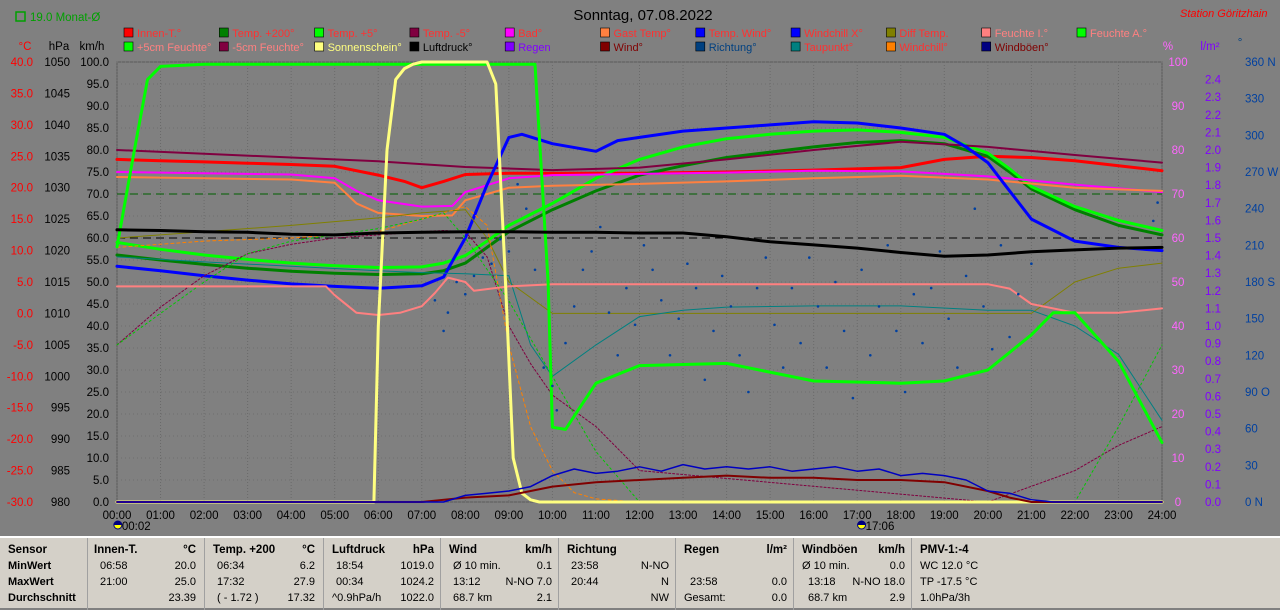  What do you see at coordinates (365, 48) in the screenshot?
I see `legend-label: Sonnenschein°` at bounding box center [365, 48].